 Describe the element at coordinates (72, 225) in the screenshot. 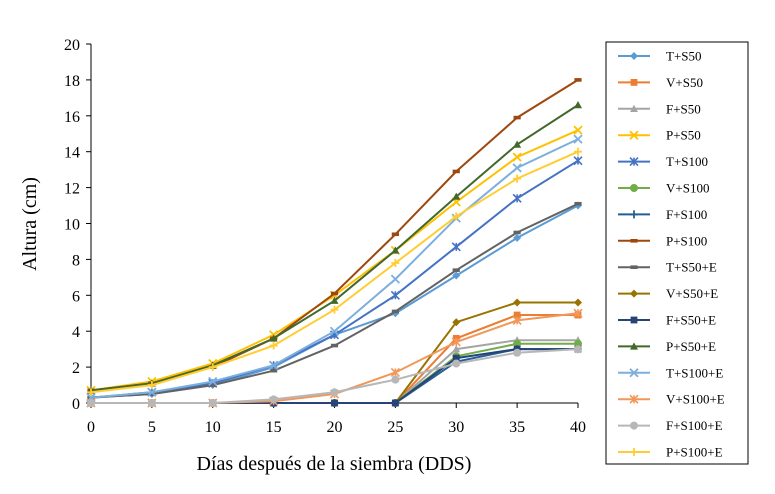

I see `y-tick-label: 10` at that location.